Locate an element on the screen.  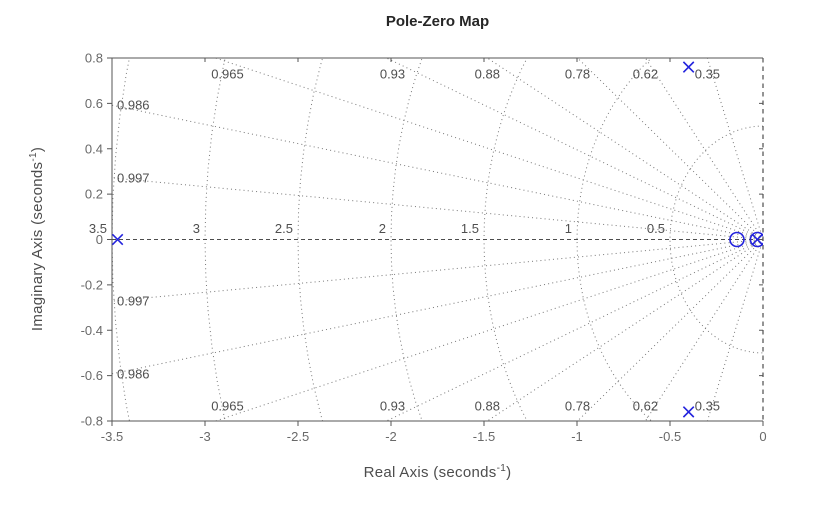
x-tick-label: -3 is located at coordinates (205, 436).